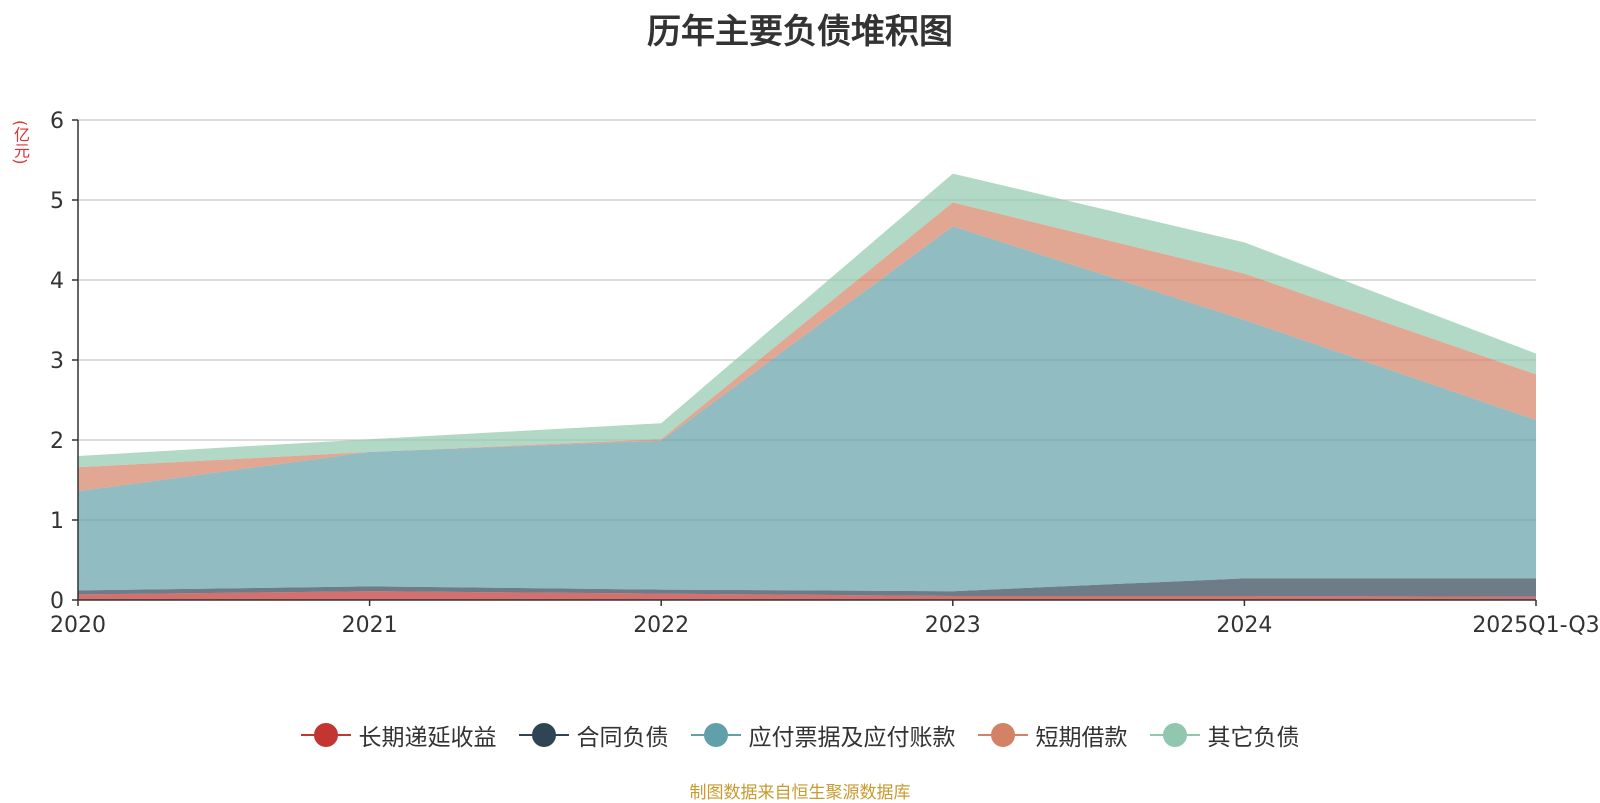  Describe the element at coordinates (57, 281) in the screenshot. I see `y-tick-label: 4` at that location.